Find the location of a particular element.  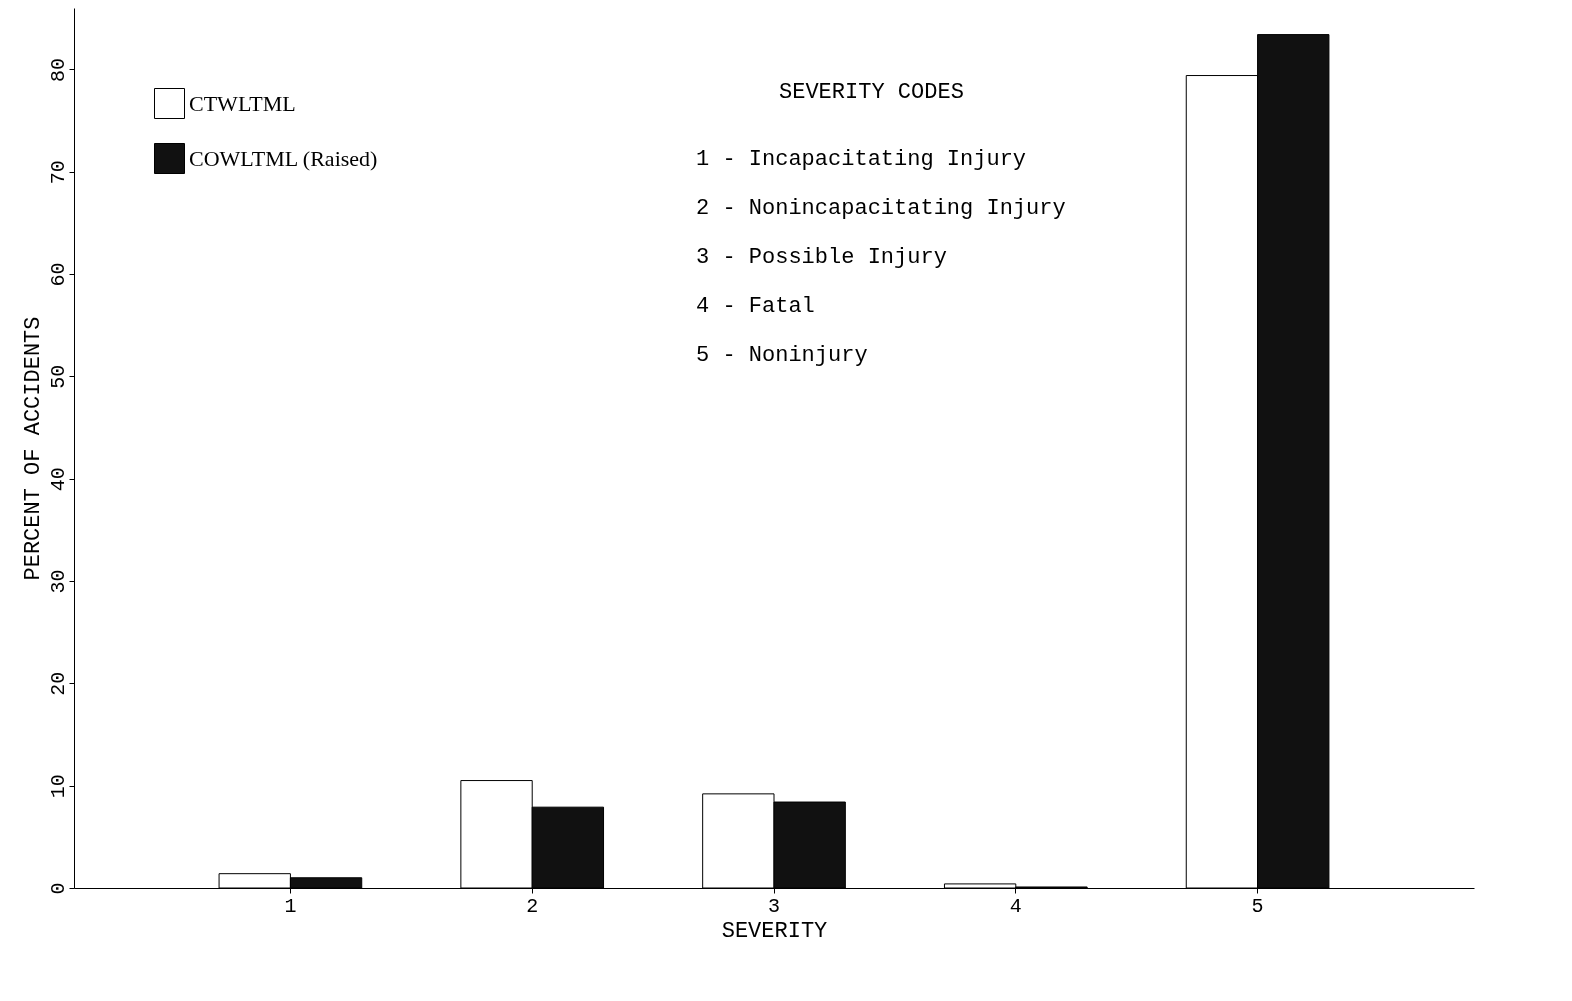

y-tick-label: 40 is located at coordinates (58, 479).